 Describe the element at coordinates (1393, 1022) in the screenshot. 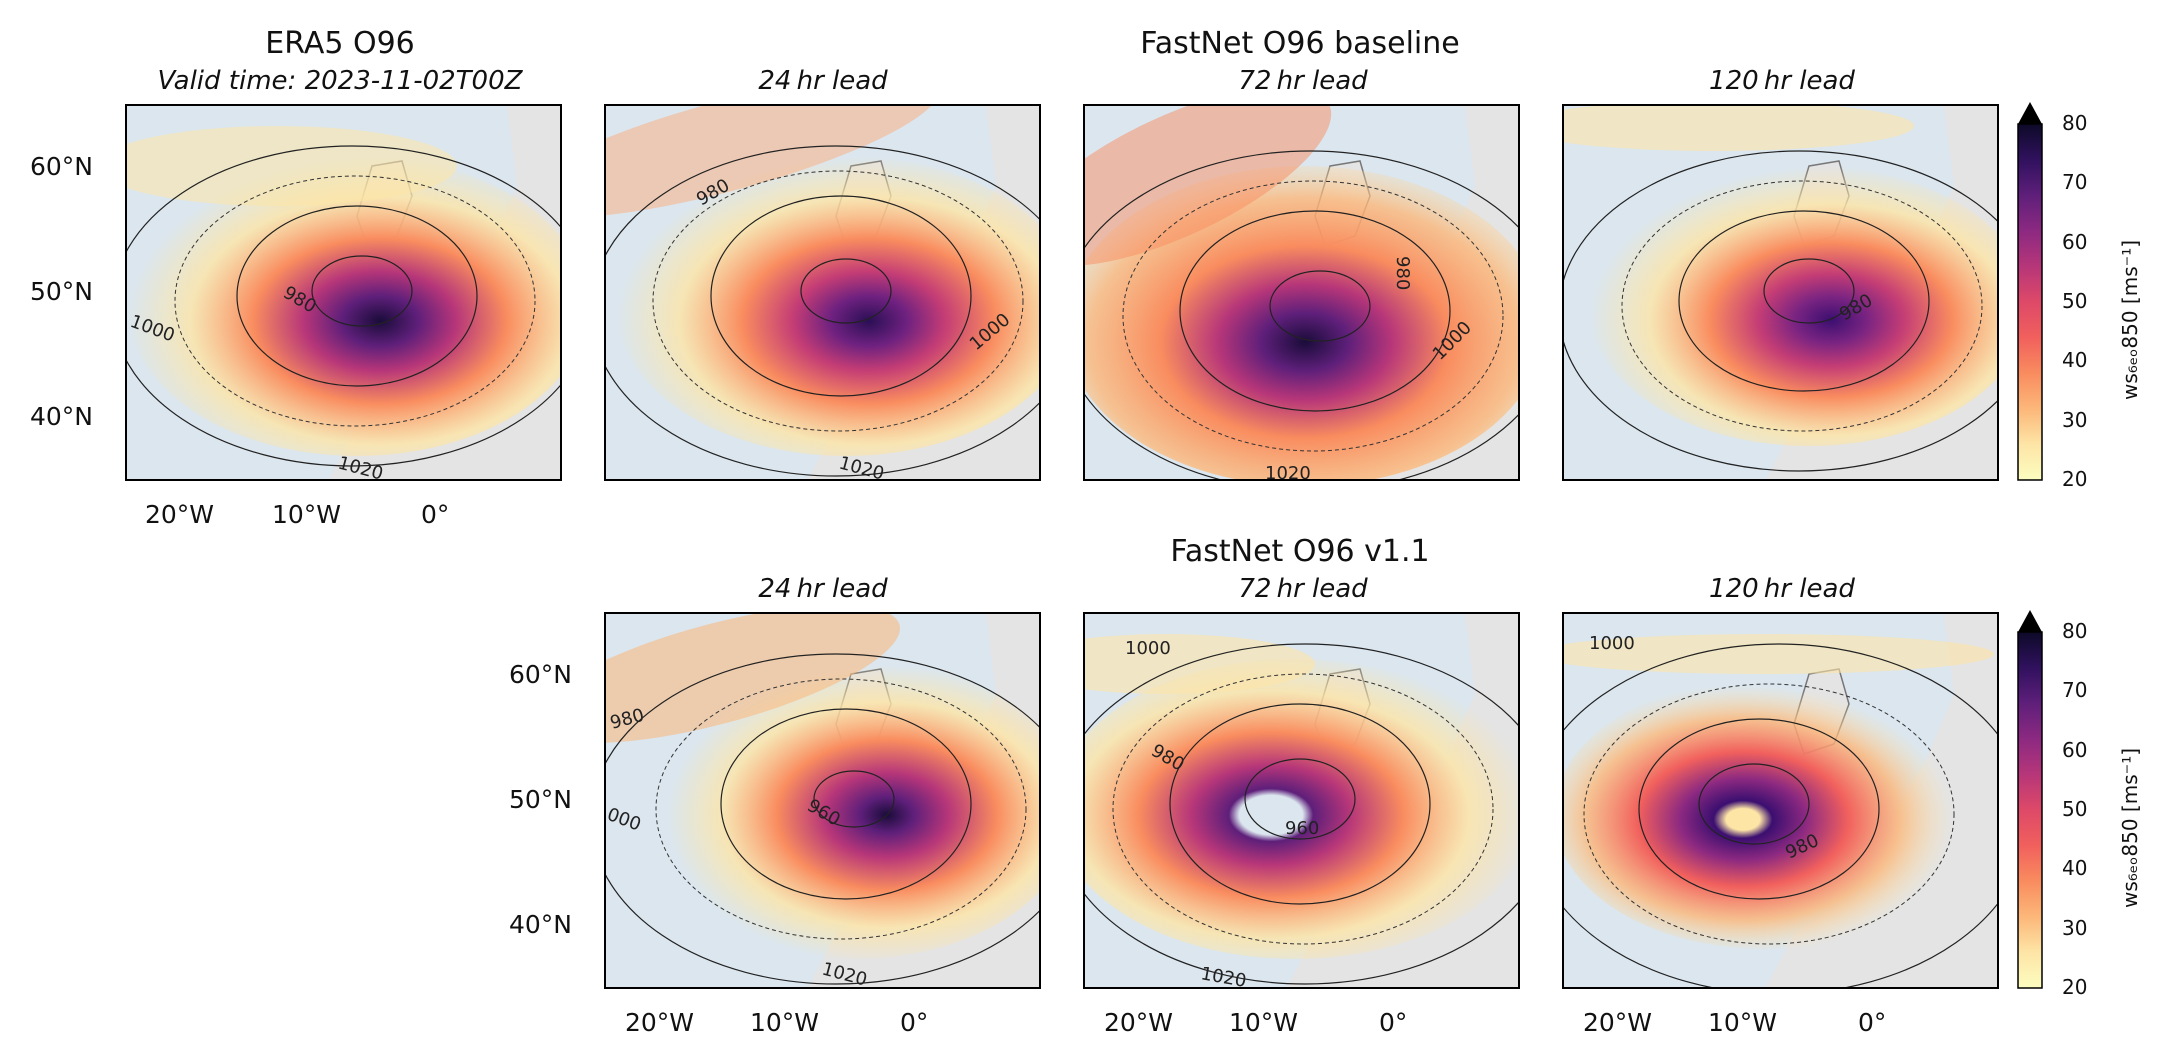

I see `lon-tick-0-v11-72: 0°` at that location.